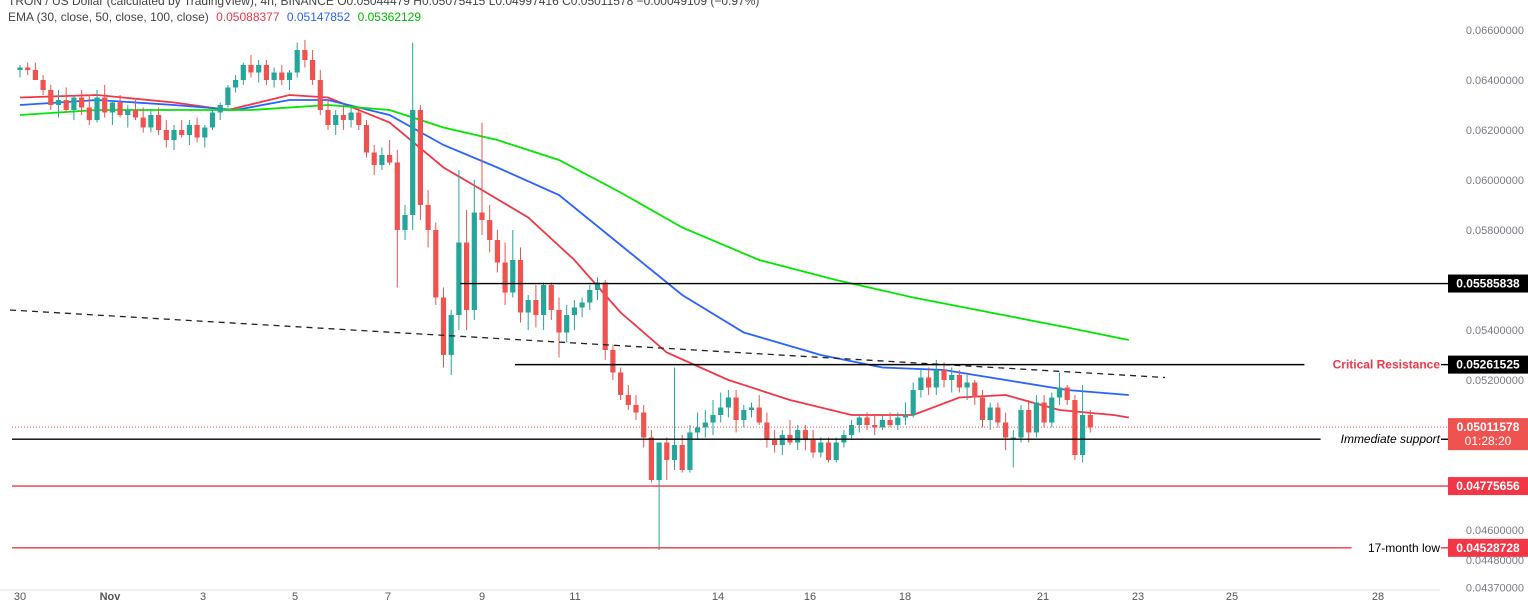 The height and width of the screenshot is (614, 1528). Describe the element at coordinates (1387, 365) in the screenshot. I see `level-text: Critical Resistance` at that location.